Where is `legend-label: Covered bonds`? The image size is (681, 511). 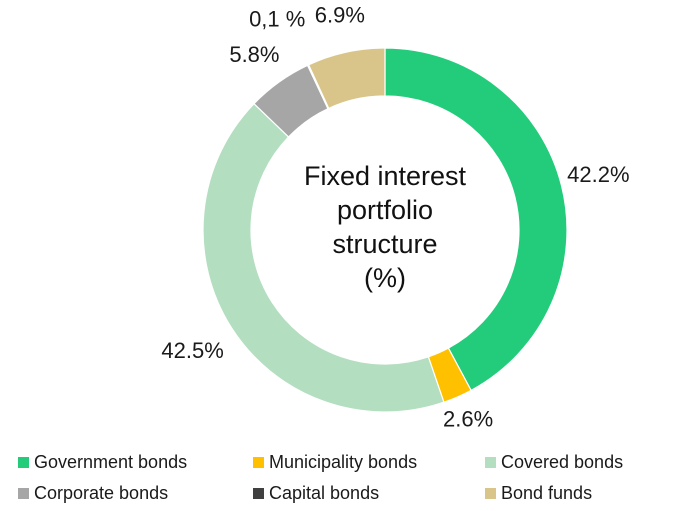
legend-label: Covered bonds is located at coordinates (562, 462).